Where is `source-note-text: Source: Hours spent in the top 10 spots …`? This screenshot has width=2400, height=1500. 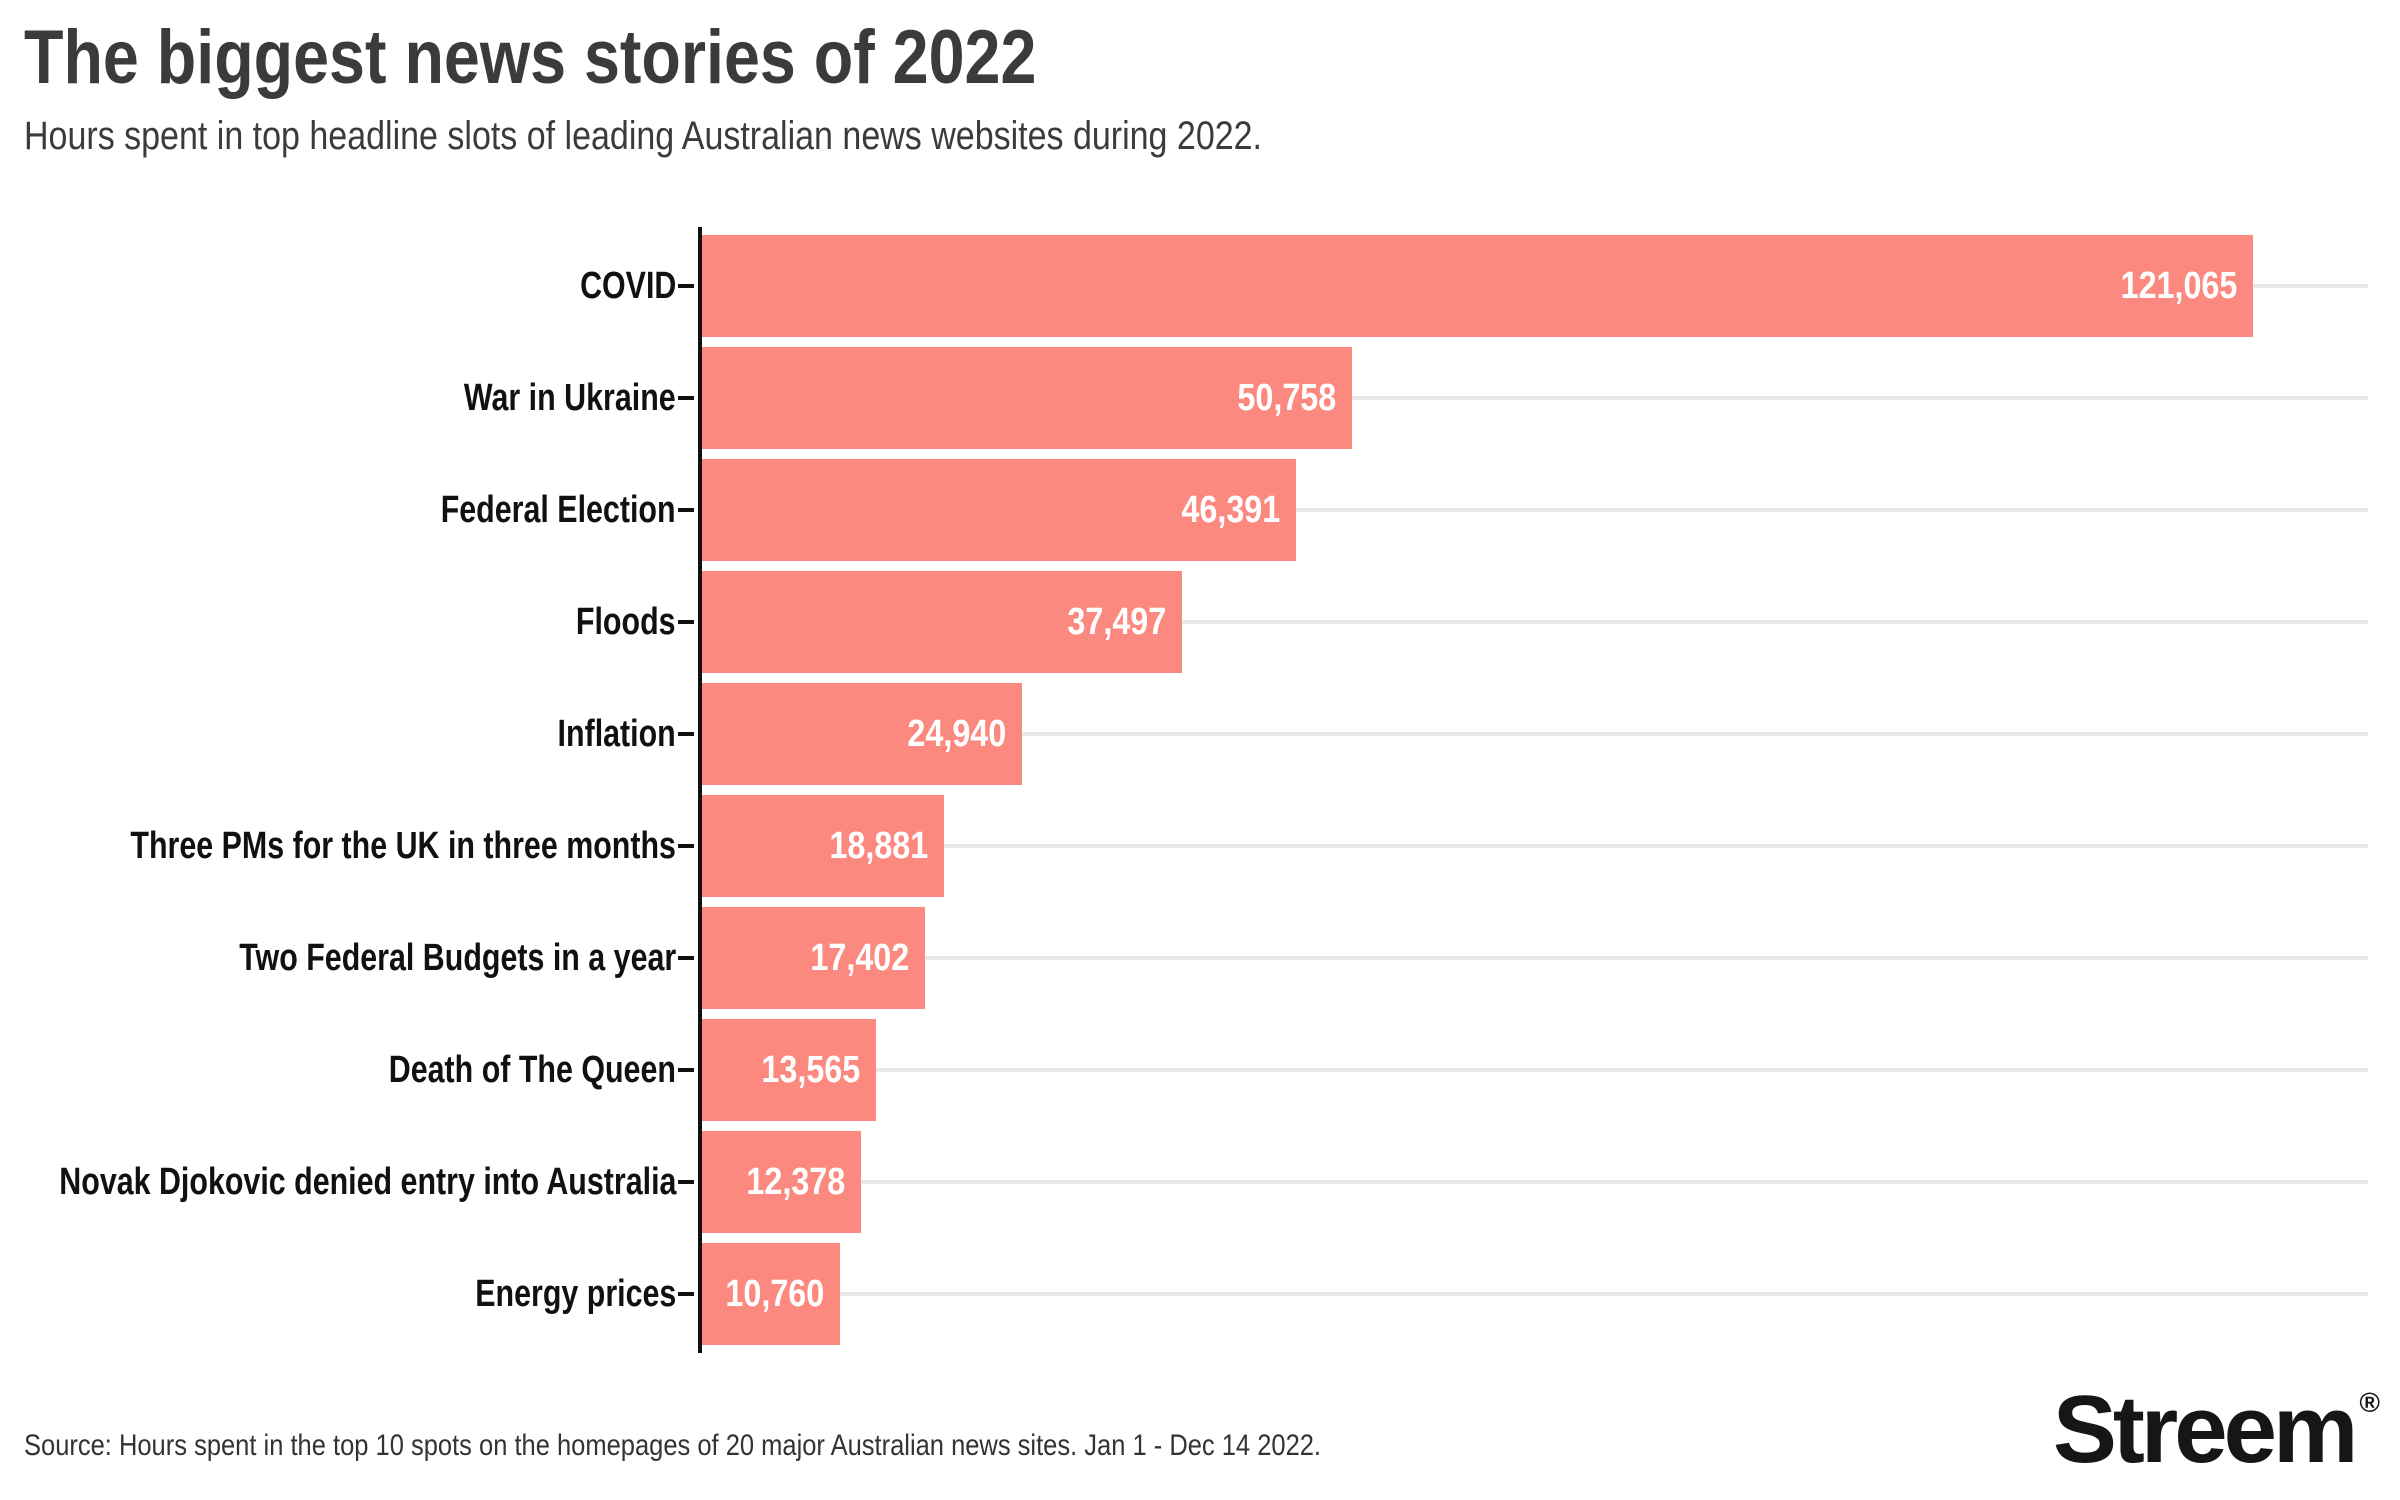
source-note-text: Source: Hours spent in the top 10 spots … is located at coordinates (673, 1445).